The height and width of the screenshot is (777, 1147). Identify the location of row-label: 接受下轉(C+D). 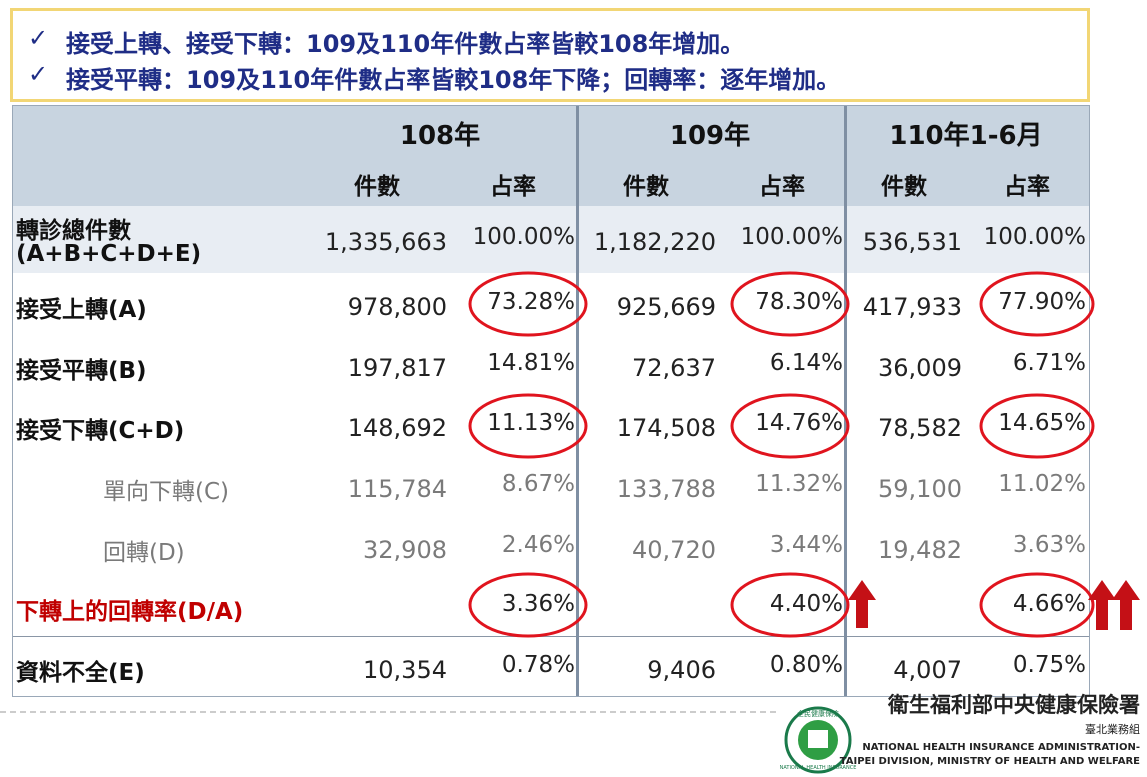
(100, 431).